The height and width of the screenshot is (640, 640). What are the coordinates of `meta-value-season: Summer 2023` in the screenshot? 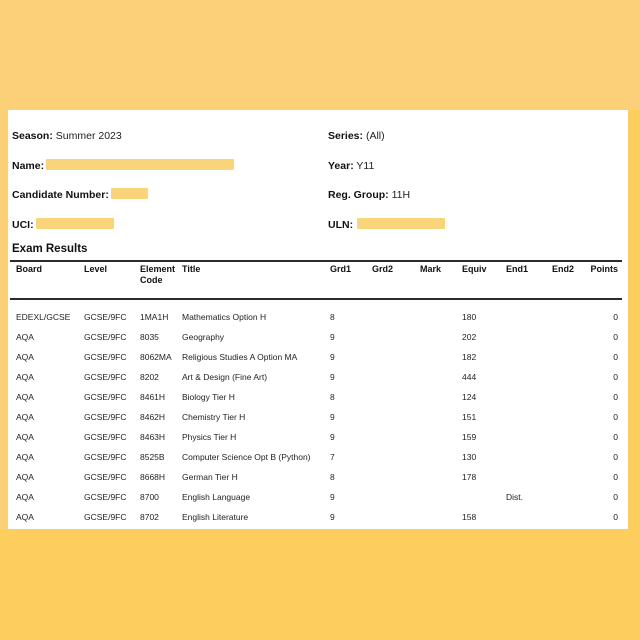 It's located at (88, 136).